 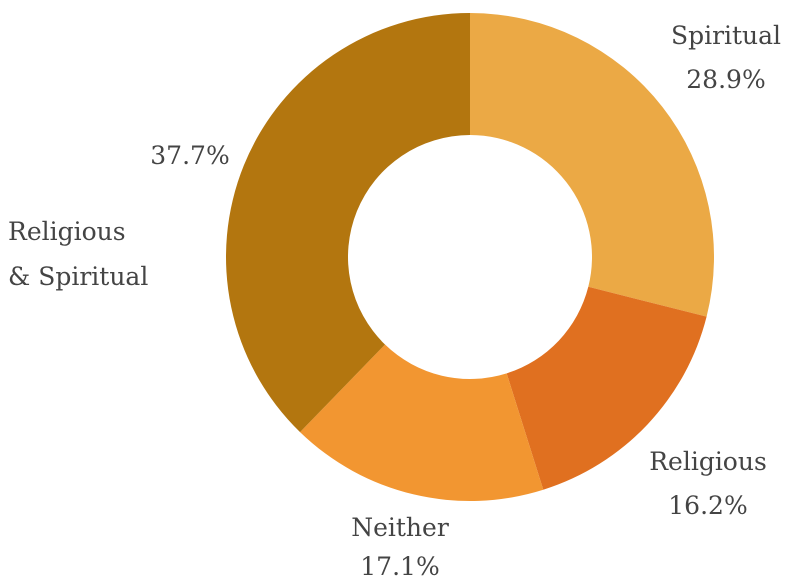 What do you see at coordinates (606, 388) in the screenshot?
I see `slice-religious` at bounding box center [606, 388].